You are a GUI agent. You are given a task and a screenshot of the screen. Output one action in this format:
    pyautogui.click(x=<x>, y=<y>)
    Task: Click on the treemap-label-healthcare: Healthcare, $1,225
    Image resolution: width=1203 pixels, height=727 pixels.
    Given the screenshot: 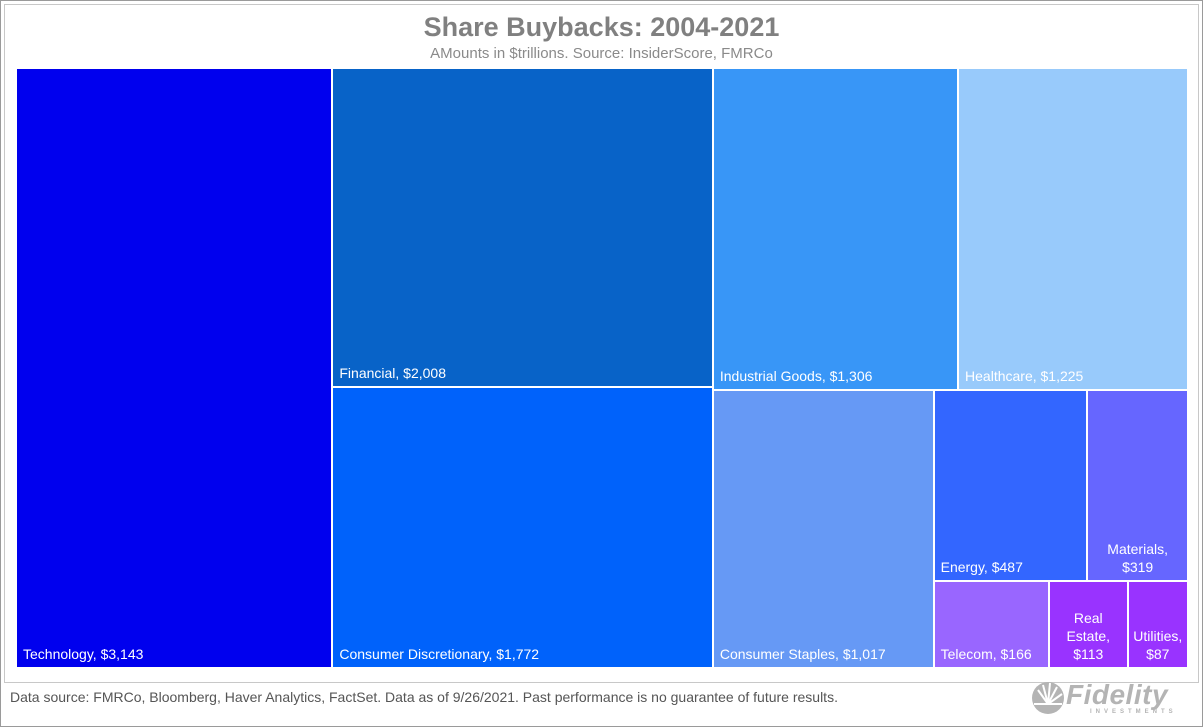 What is the action you would take?
    pyautogui.click(x=1024, y=375)
    